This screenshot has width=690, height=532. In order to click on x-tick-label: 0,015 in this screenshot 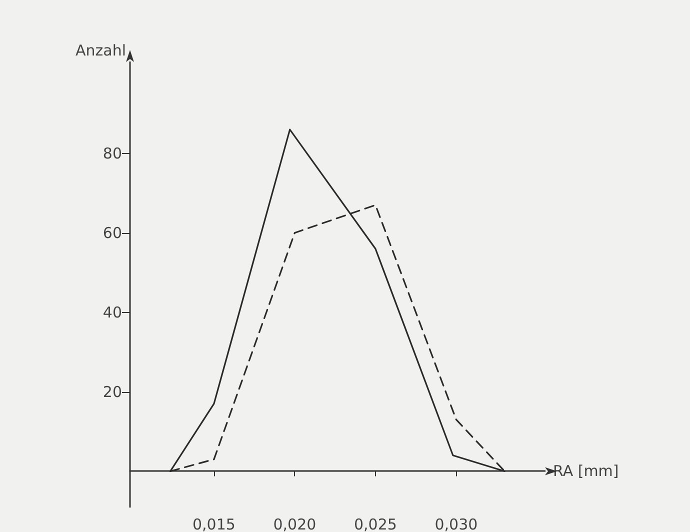, I will do `click(214, 524)`.